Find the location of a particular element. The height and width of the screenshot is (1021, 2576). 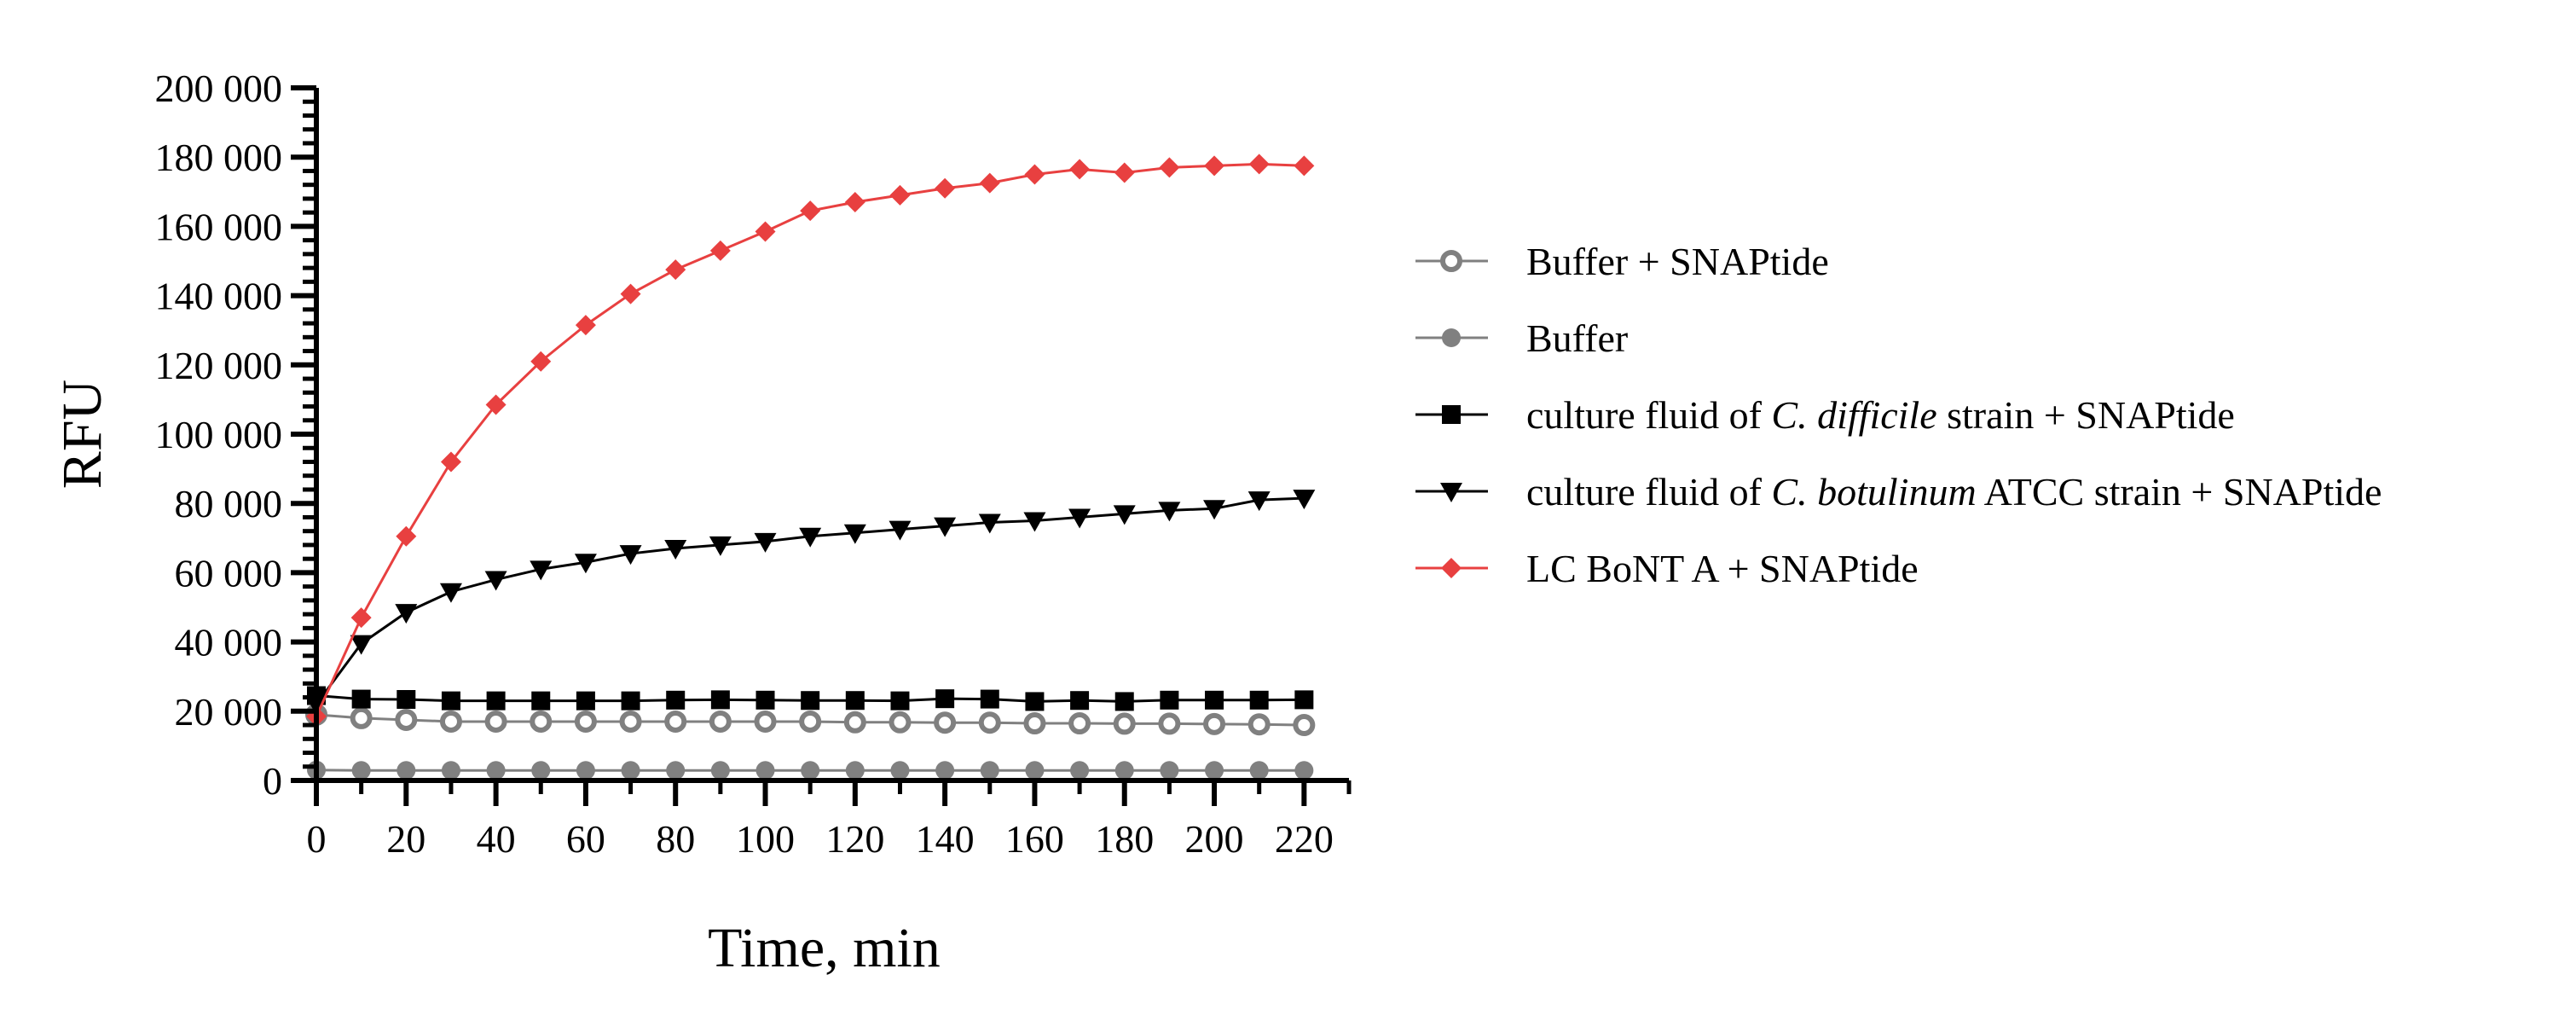

y-axis-title: RFU is located at coordinates (82, 435).